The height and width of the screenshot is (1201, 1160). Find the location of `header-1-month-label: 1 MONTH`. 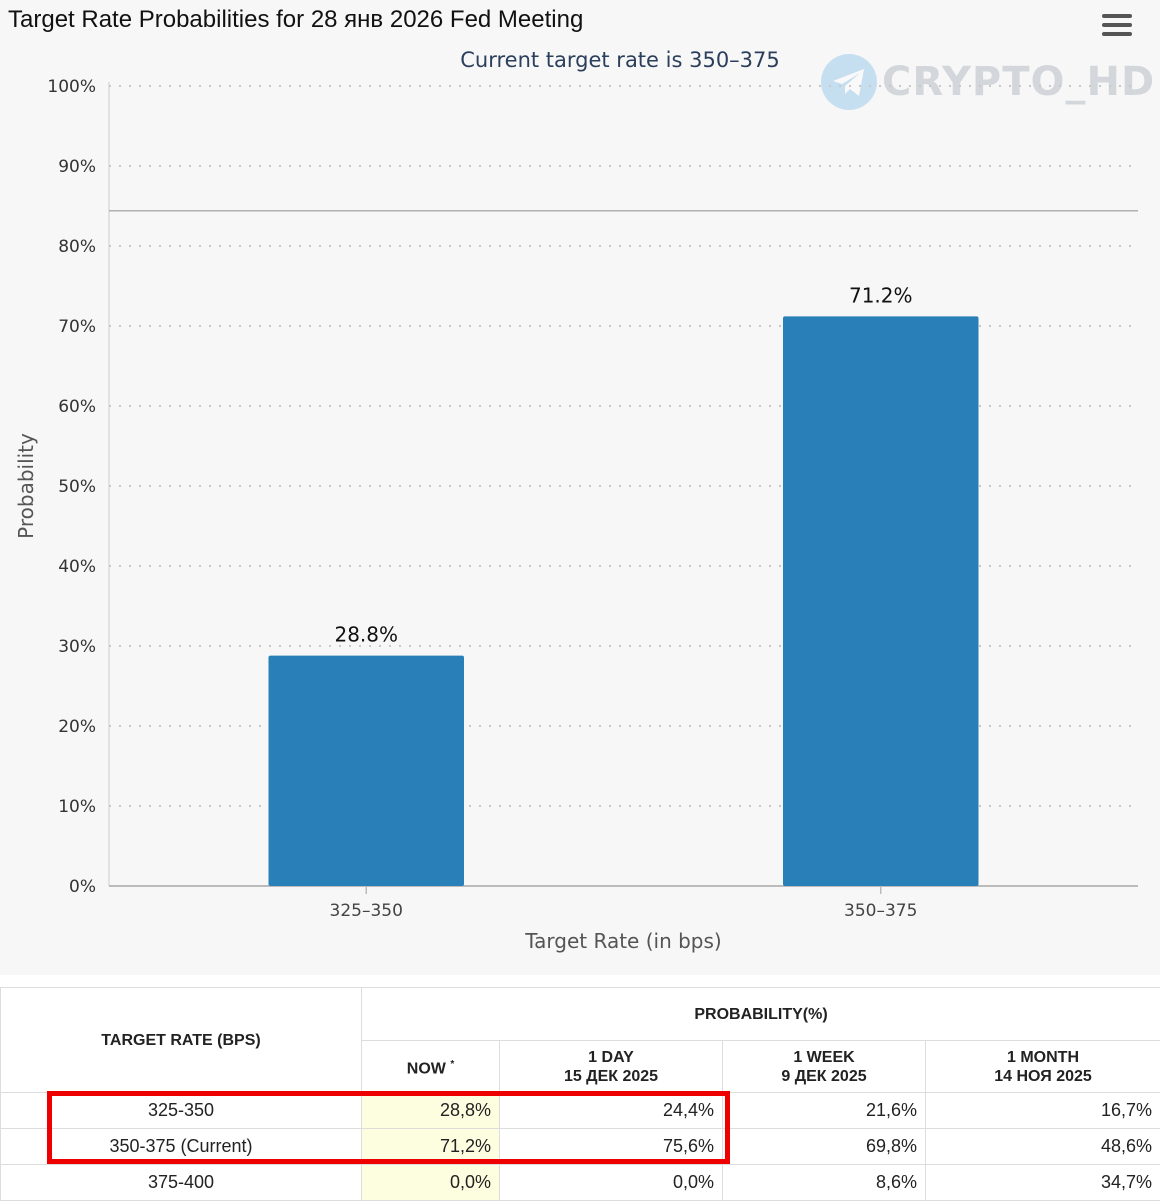

header-1-month-label: 1 MONTH is located at coordinates (1043, 1057).